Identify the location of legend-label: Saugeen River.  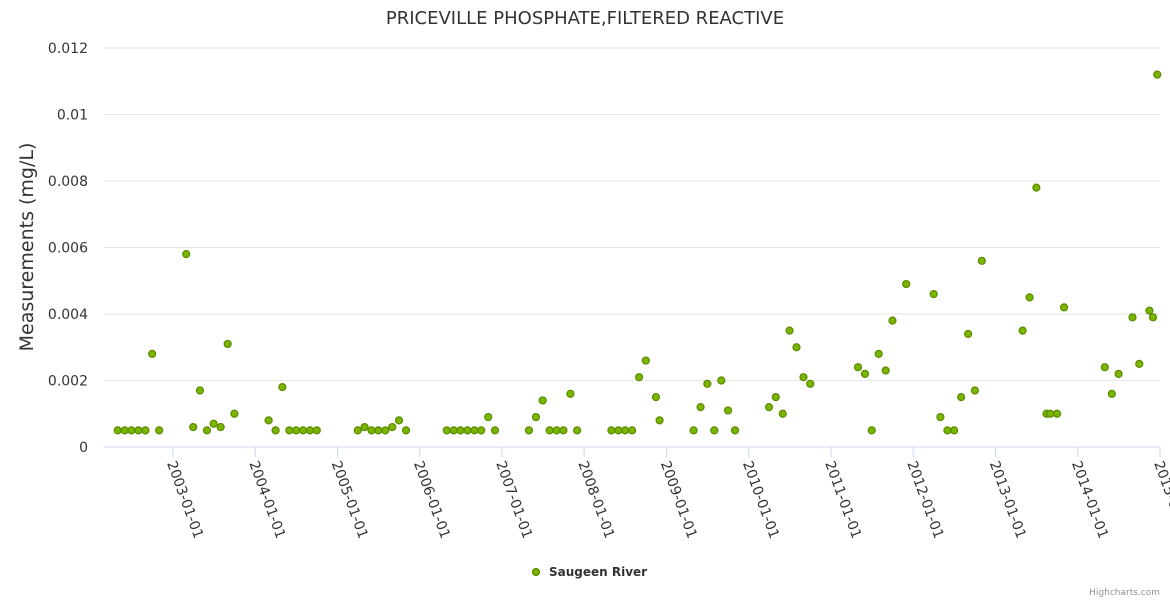
(598, 572).